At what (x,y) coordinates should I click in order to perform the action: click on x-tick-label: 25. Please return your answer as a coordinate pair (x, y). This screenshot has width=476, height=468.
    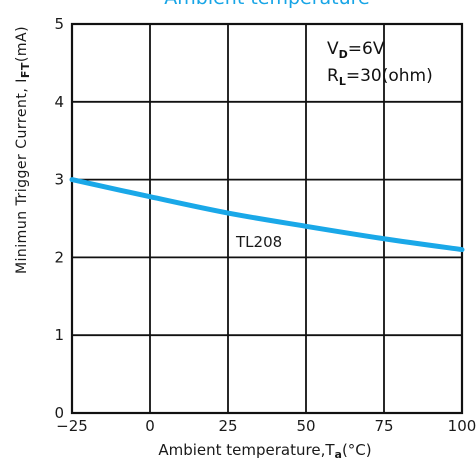
    Looking at the image, I should click on (227, 426).